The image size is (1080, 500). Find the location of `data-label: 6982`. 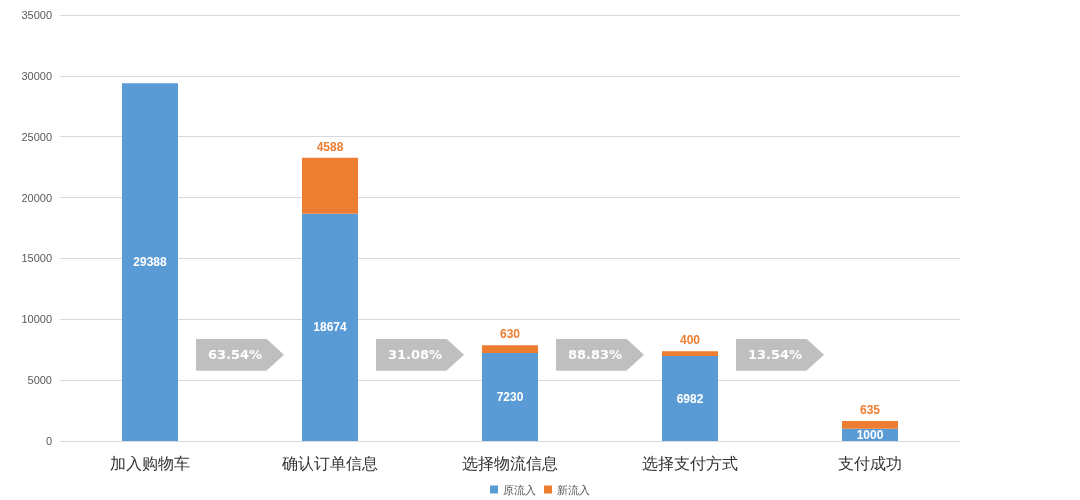

data-label: 6982 is located at coordinates (690, 398).